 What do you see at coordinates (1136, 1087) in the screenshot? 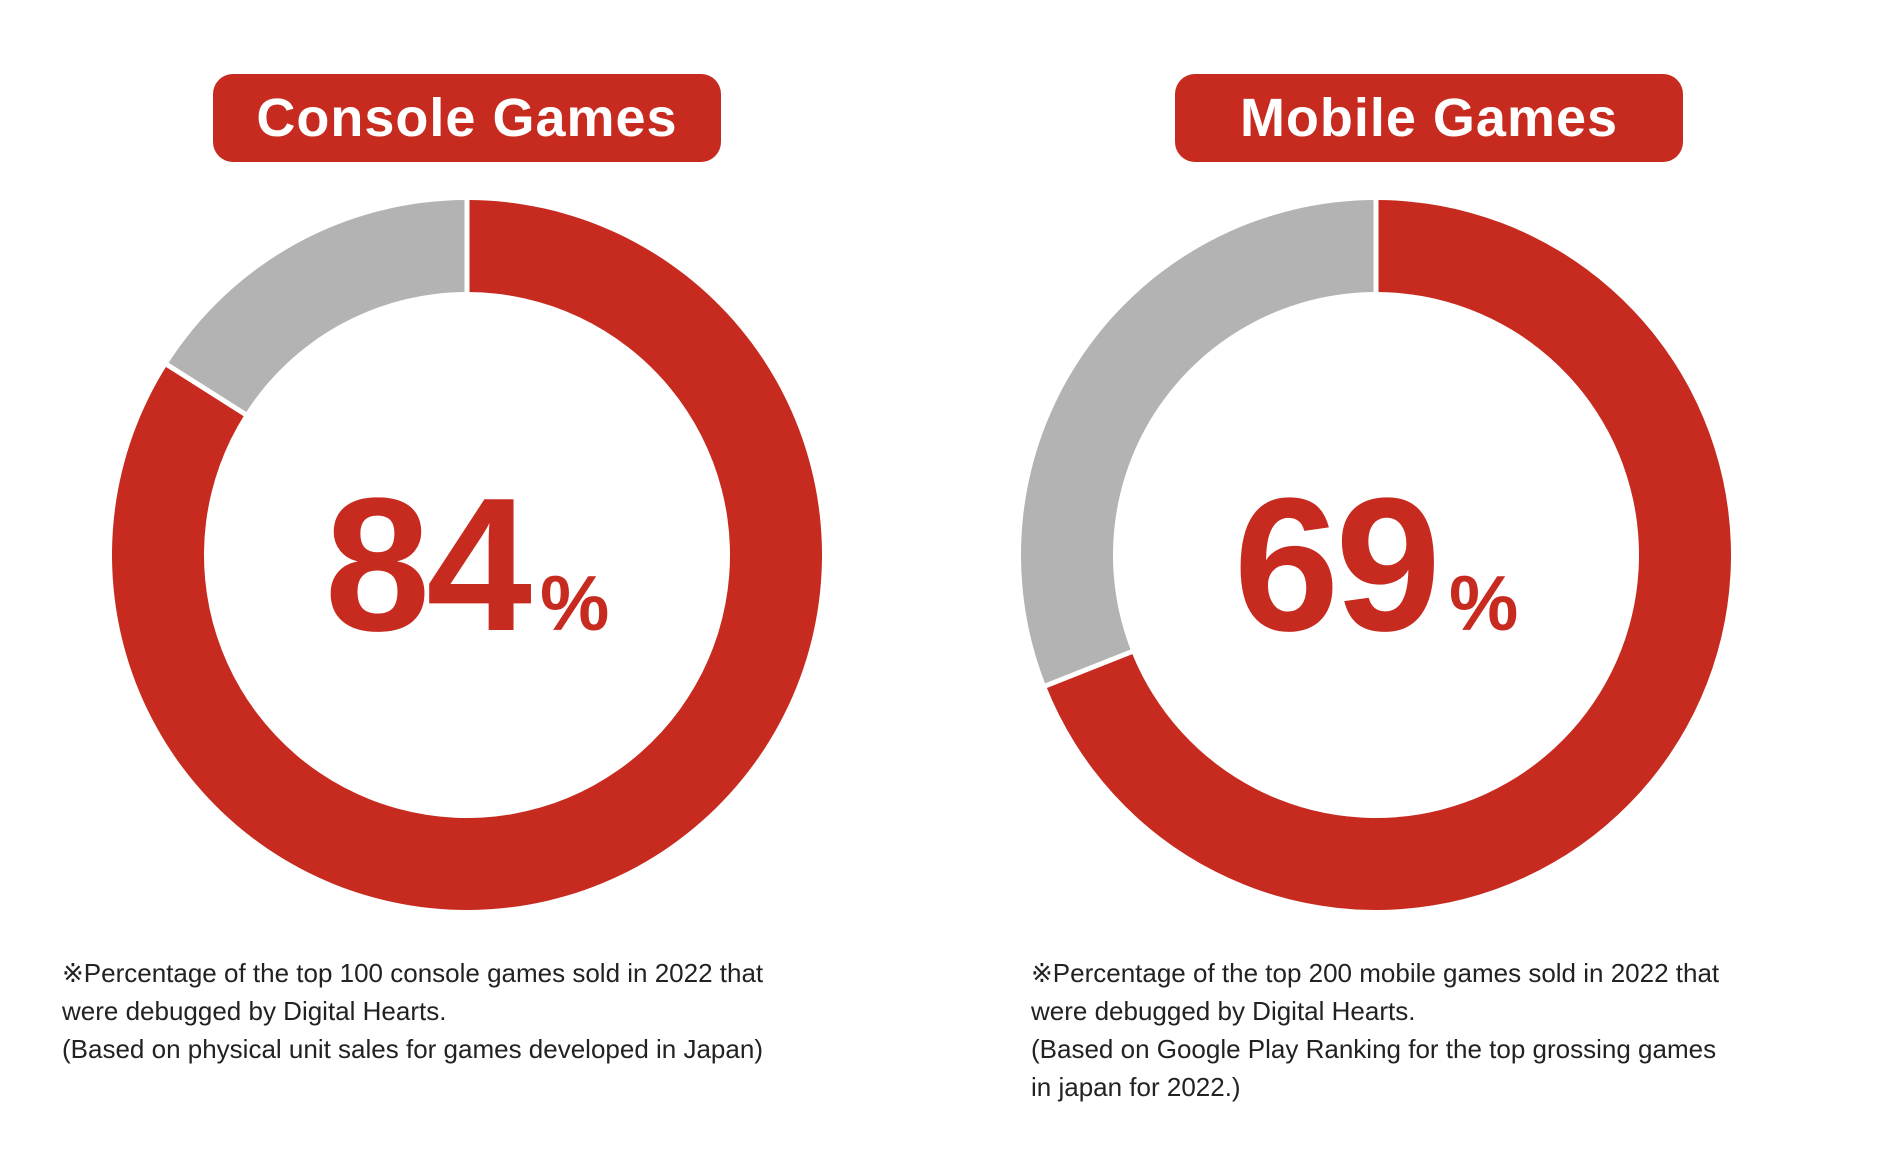
I see `mobile-games-footnote-line: in japan for 2022.)` at bounding box center [1136, 1087].